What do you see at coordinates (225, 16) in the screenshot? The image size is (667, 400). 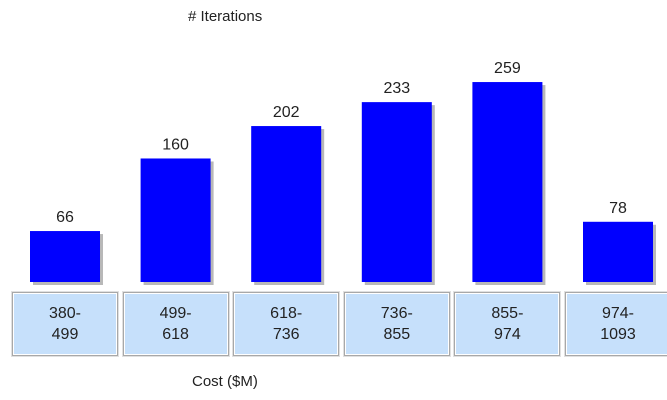 I see `chart-title: # Iterations` at bounding box center [225, 16].